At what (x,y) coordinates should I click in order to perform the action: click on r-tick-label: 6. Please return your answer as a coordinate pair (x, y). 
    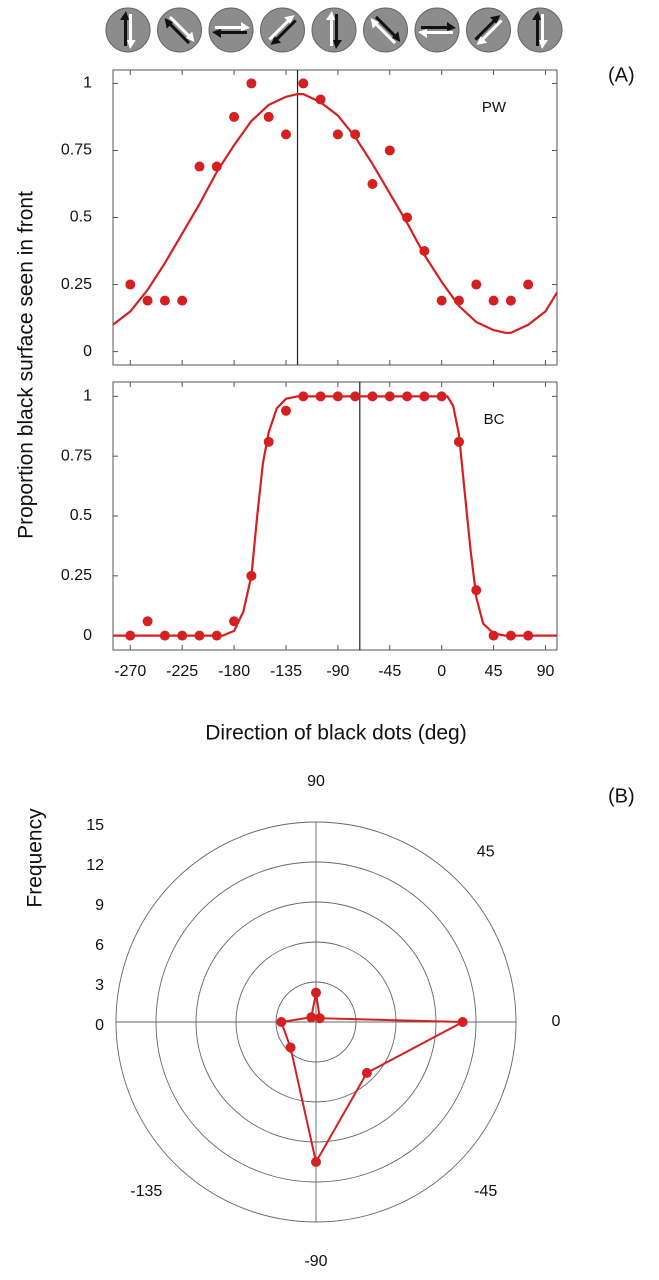
    Looking at the image, I should click on (99, 945).